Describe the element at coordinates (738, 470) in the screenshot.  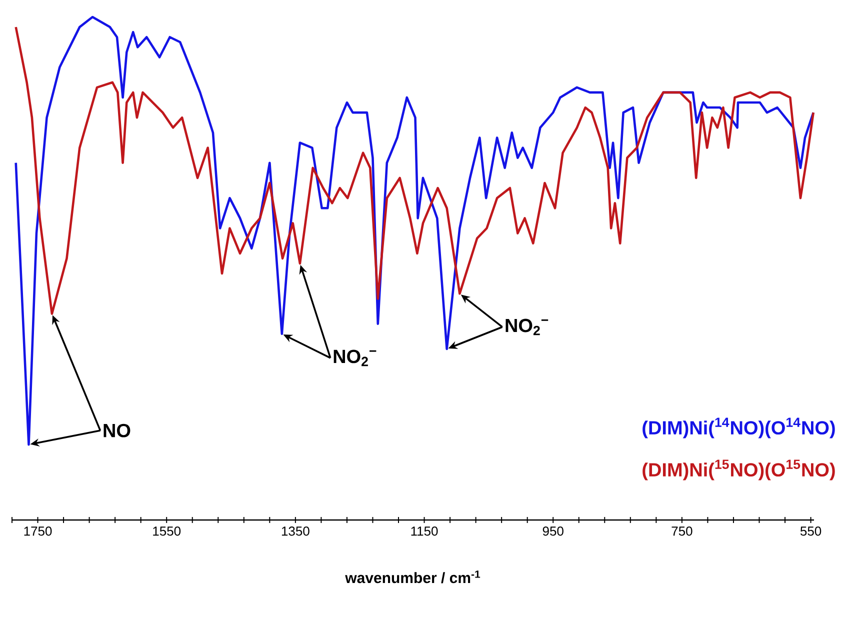
I see `text: (DIM)Ni($^{15}$NO)(O$^{15}$NO)` at that location.